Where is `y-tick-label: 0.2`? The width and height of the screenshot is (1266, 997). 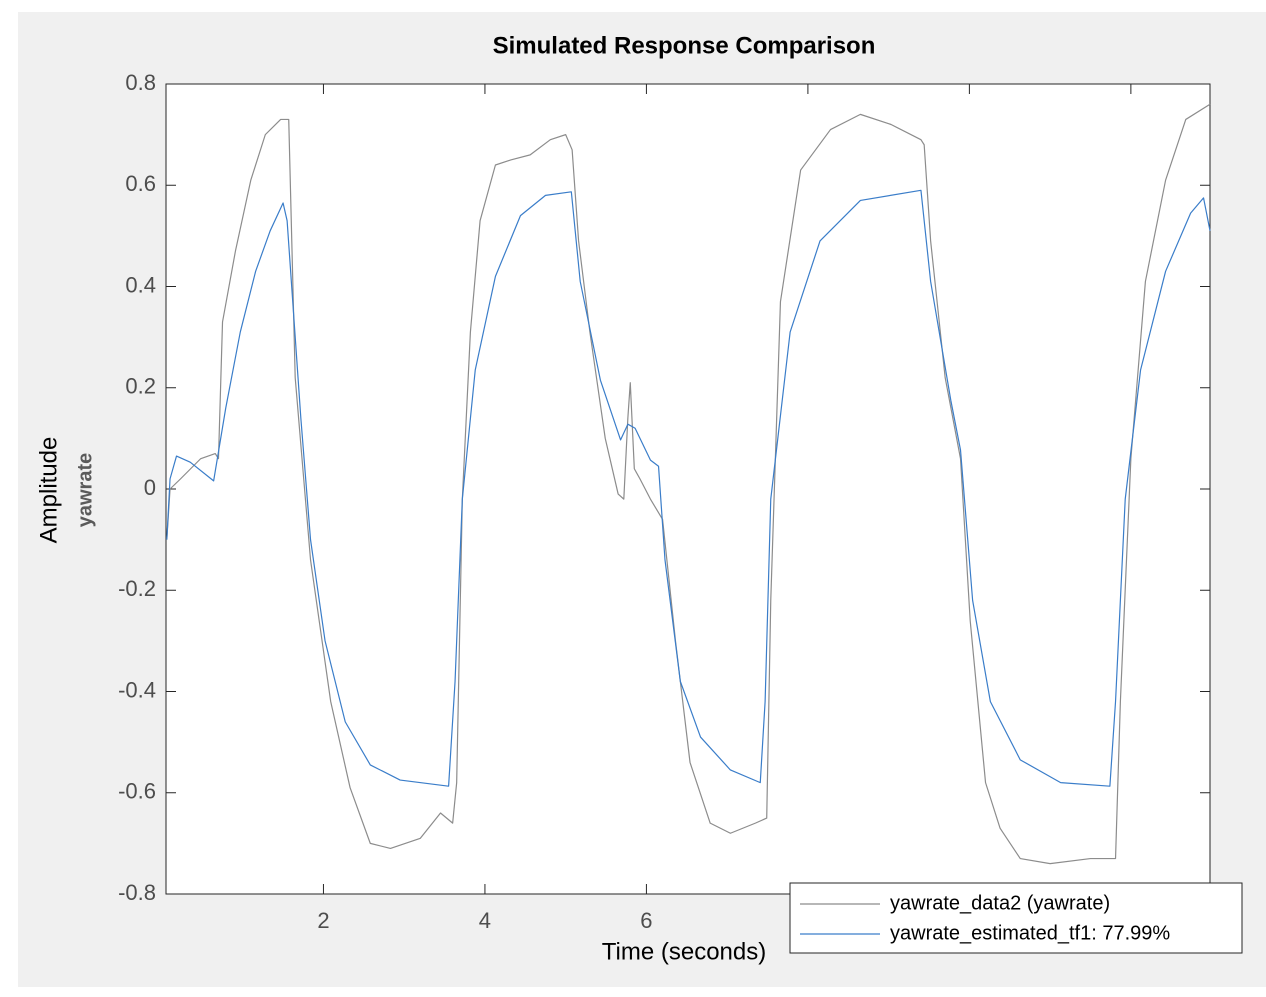 y-tick-label: 0.2 is located at coordinates (140, 386).